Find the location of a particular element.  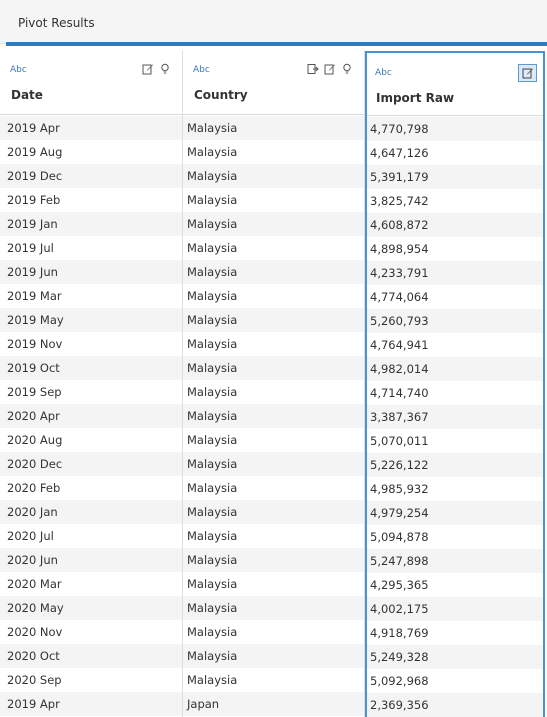

cell: 2020 Mar is located at coordinates (34, 584).